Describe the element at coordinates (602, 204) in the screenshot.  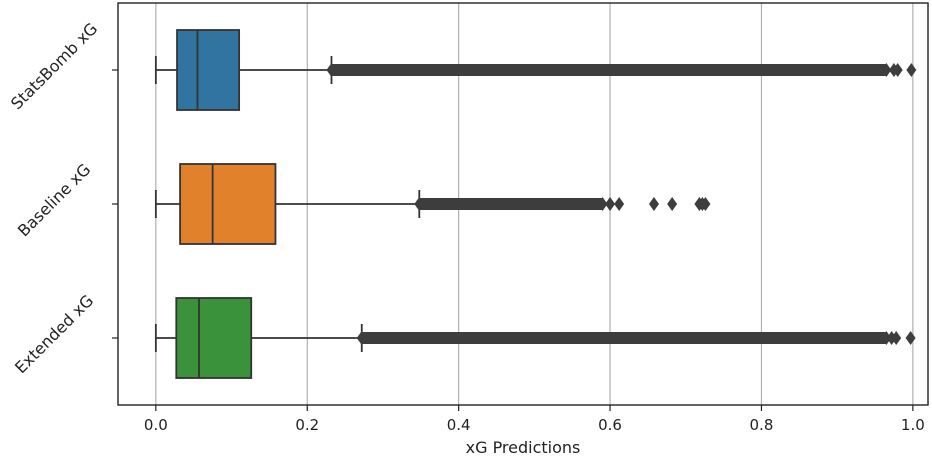
I see `series-1-outlier-edge-end` at that location.